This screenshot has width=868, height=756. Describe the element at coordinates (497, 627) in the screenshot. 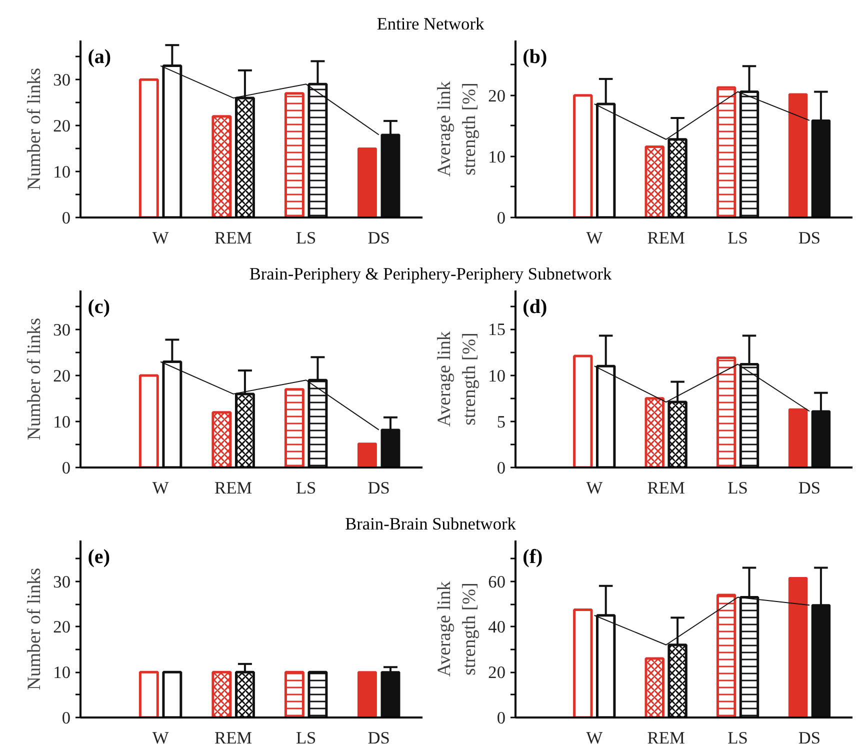

I see `y-tick-label: 40` at that location.